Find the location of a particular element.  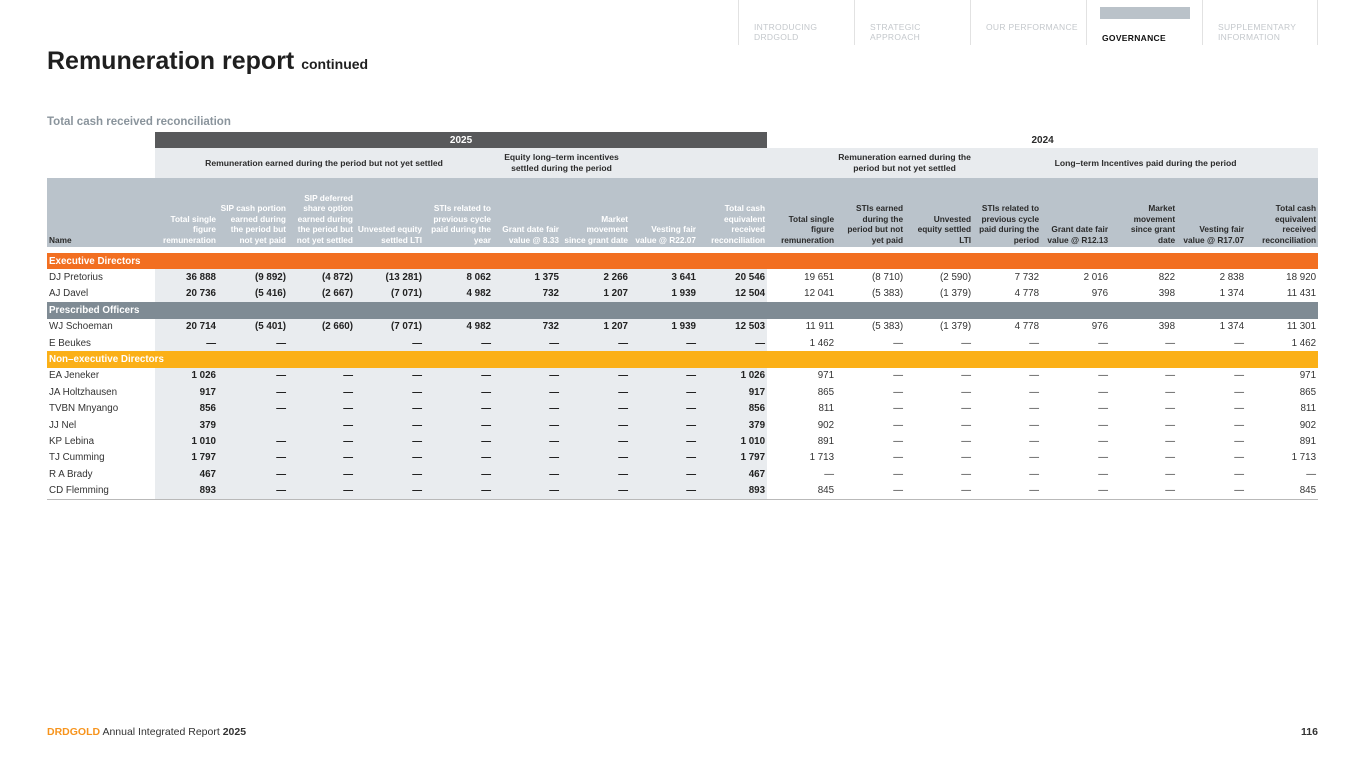

table-row: JA Holtzhausen 917— — — — — — —917 865— — — — — —865 is located at coordinates (682, 392).